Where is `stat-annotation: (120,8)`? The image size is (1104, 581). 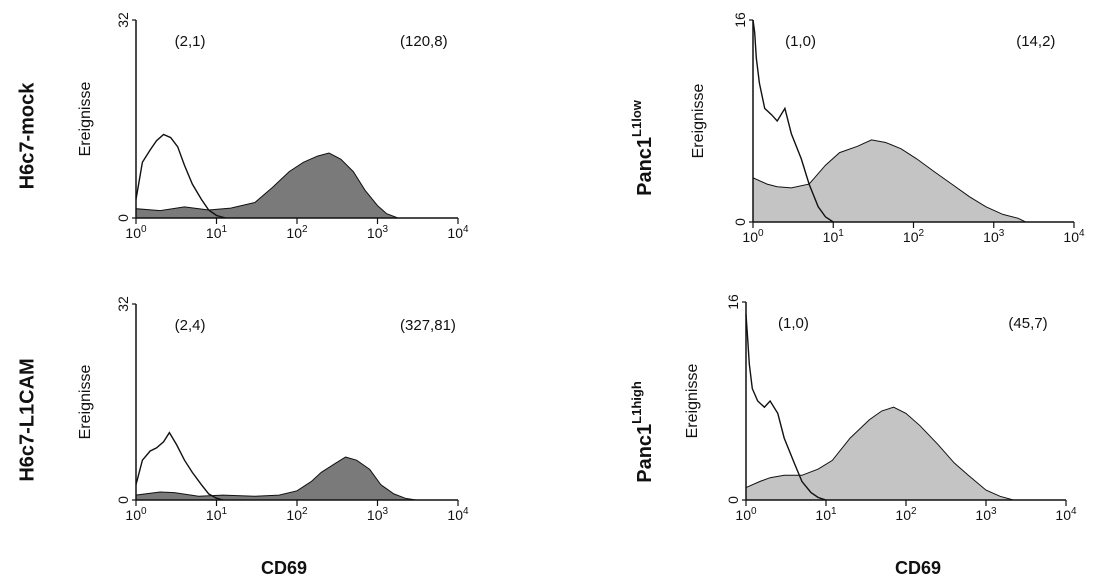 stat-annotation: (120,8) is located at coordinates (424, 41).